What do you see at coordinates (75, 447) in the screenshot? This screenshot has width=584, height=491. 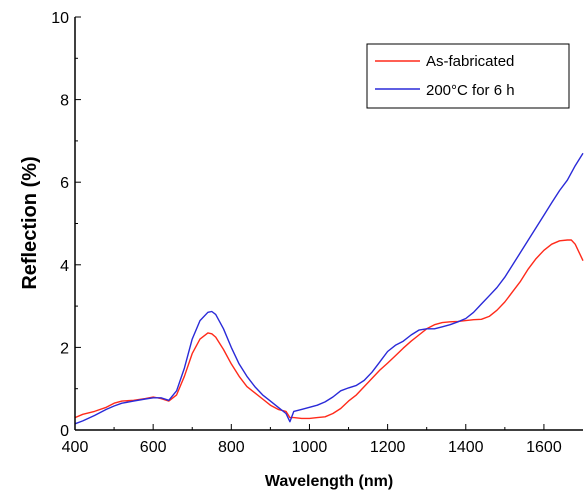 I see `x-tick-label: 400` at bounding box center [75, 447].